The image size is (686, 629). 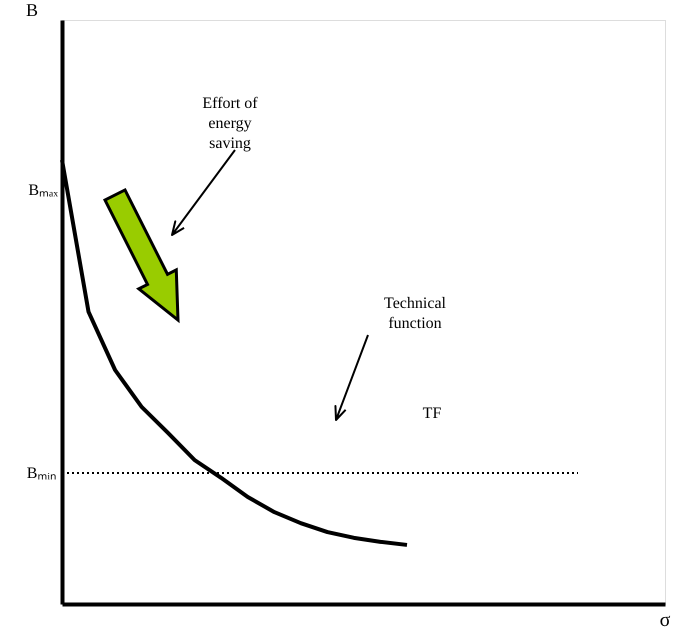 What do you see at coordinates (41, 473) in the screenshot?
I see `ref-line-label: Bₘᵢₙ` at bounding box center [41, 473].